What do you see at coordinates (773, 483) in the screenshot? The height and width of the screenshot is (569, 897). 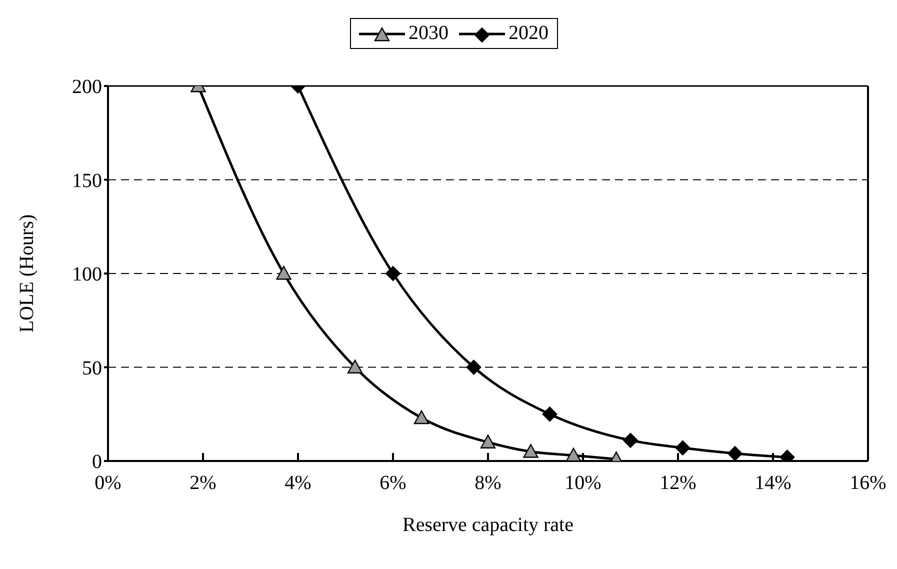 I see `x-tick-label: 14%` at bounding box center [773, 483].